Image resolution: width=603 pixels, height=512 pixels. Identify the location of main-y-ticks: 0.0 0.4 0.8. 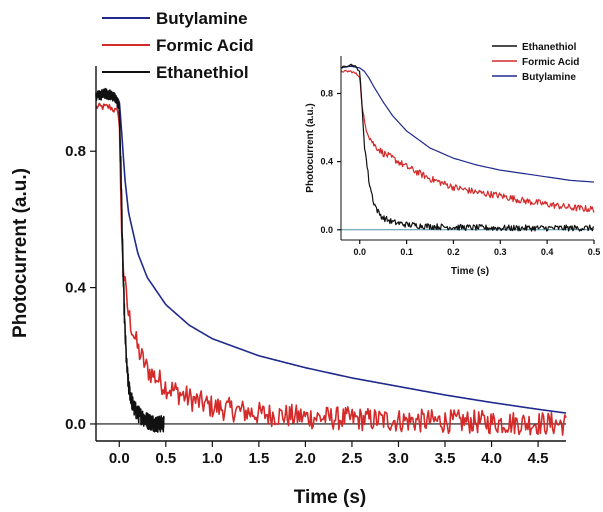
(80, 288).